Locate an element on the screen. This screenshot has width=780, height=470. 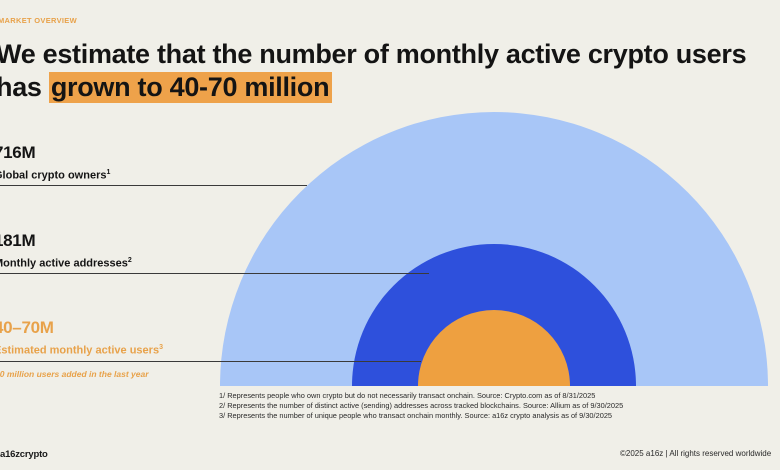
footnote-ref-3: 3 is located at coordinates (161, 347).